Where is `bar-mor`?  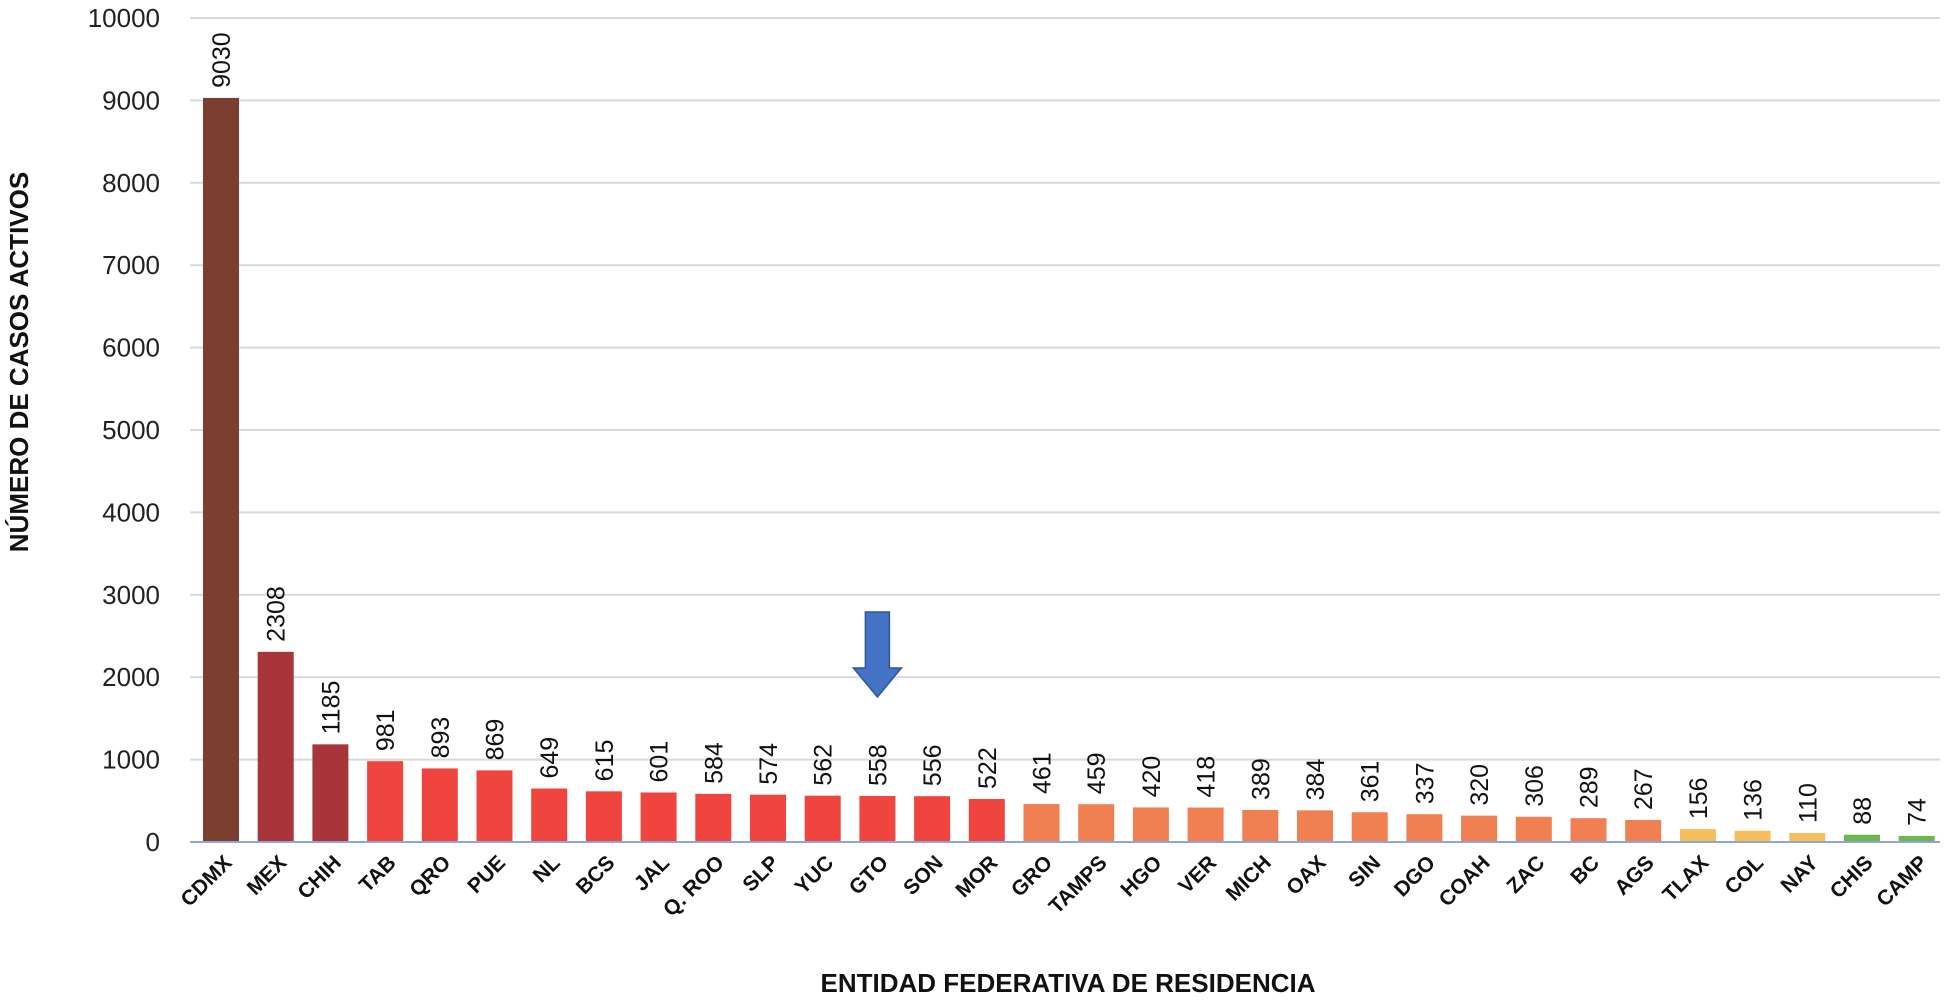
bar-mor is located at coordinates (986, 820).